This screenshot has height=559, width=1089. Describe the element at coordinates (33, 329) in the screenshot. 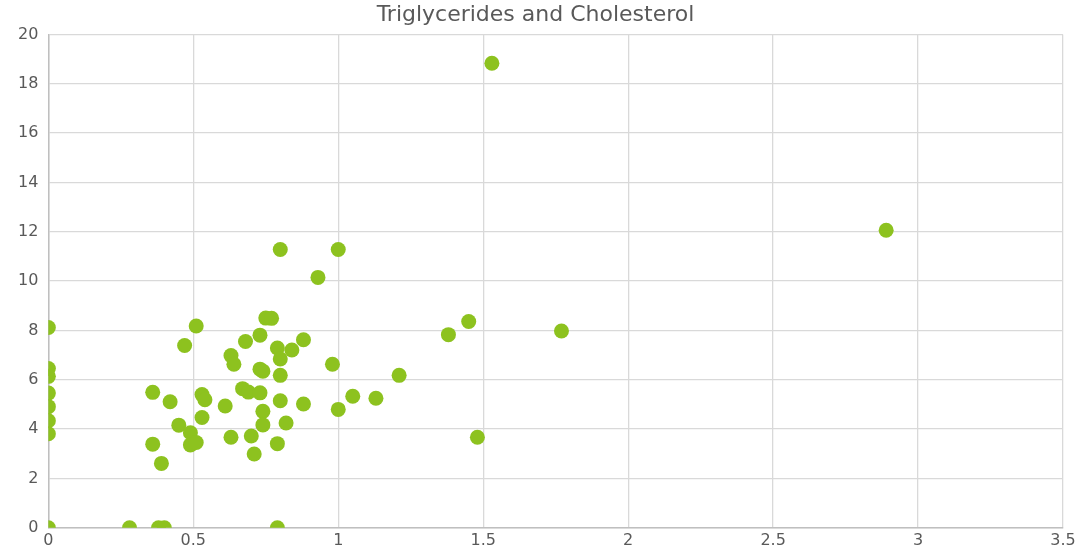

I see `y-tick-label: 8` at that location.